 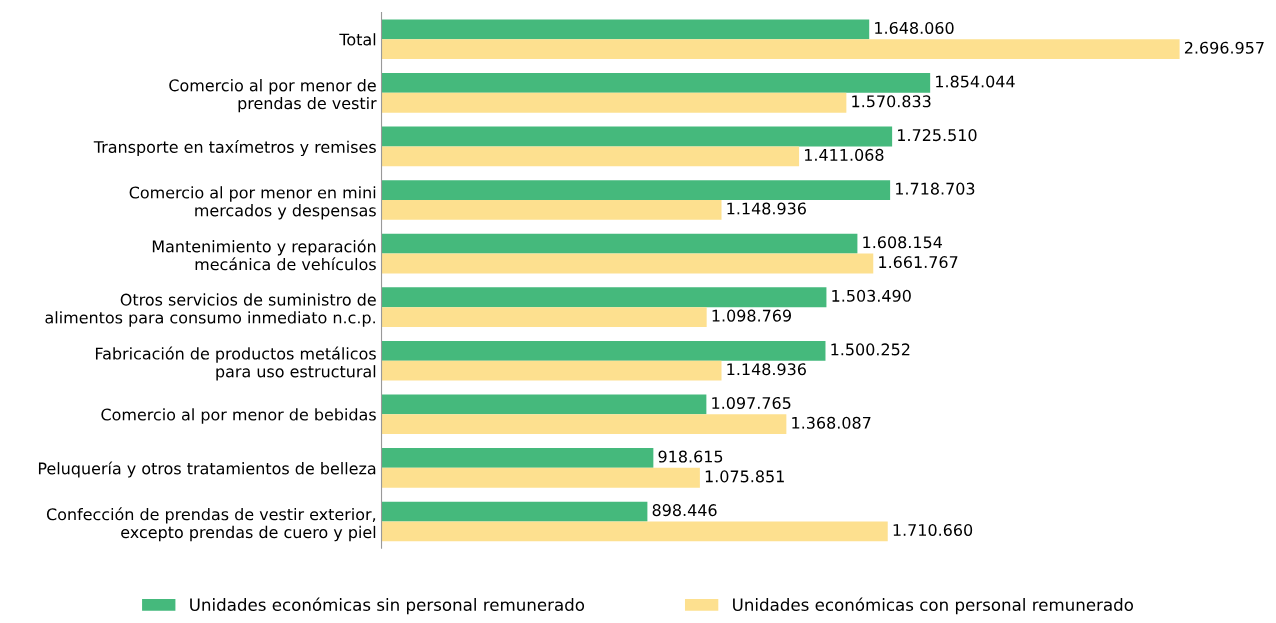 I want to click on y-tick-label: Total, so click(x=357, y=39).